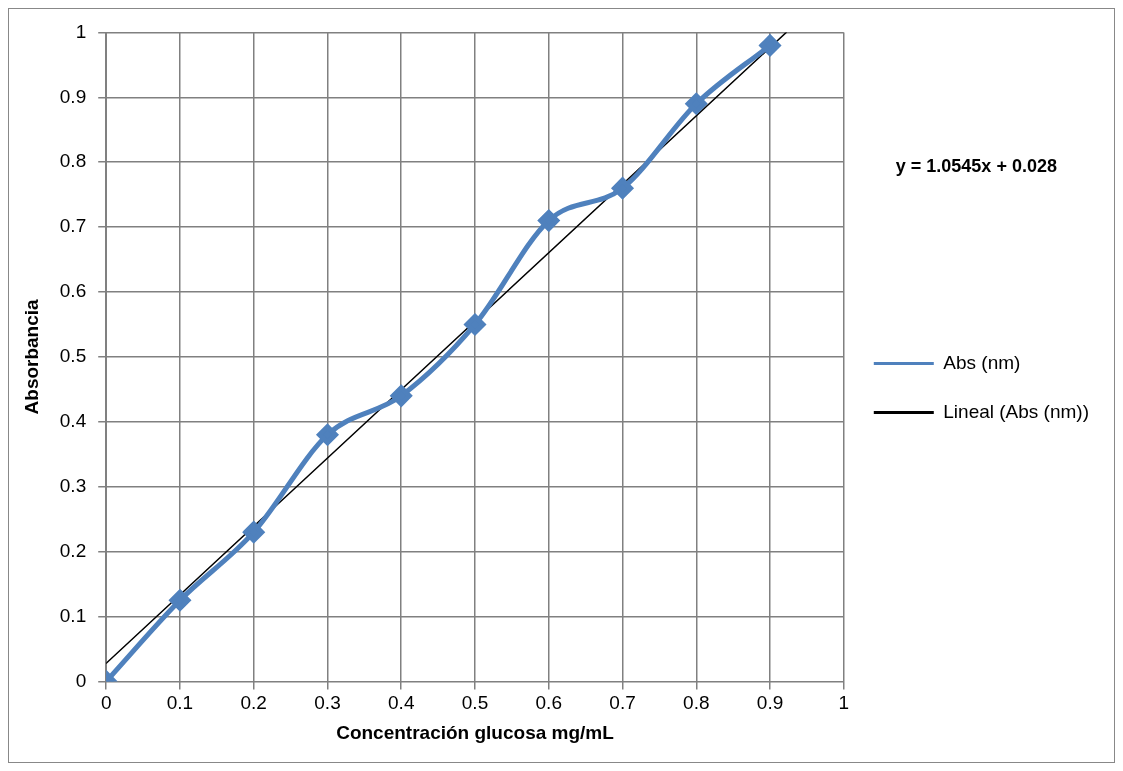 The height and width of the screenshot is (771, 1123). I want to click on legend-label: Lineal (Abs (nm)), so click(1016, 411).